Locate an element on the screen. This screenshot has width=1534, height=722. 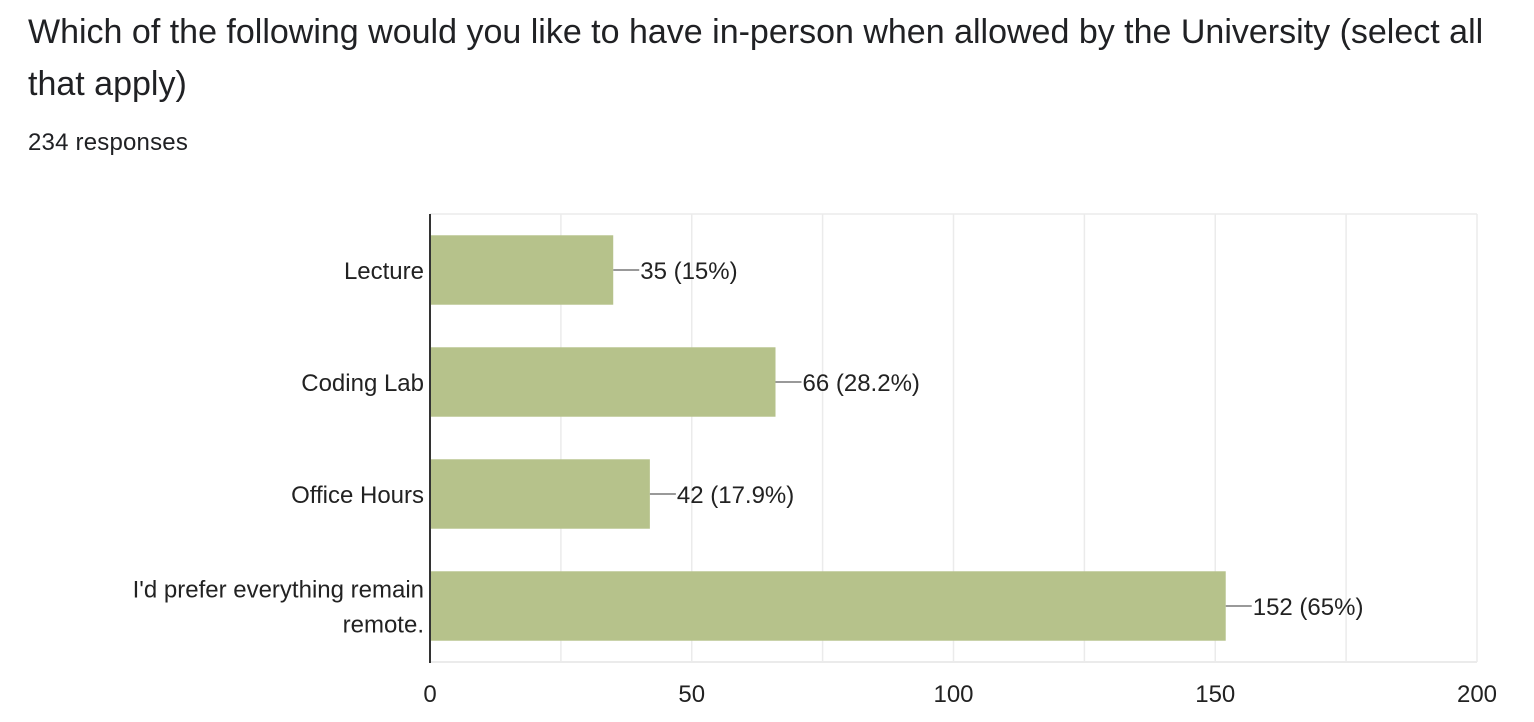
response-count: 234 responses is located at coordinates (108, 142).